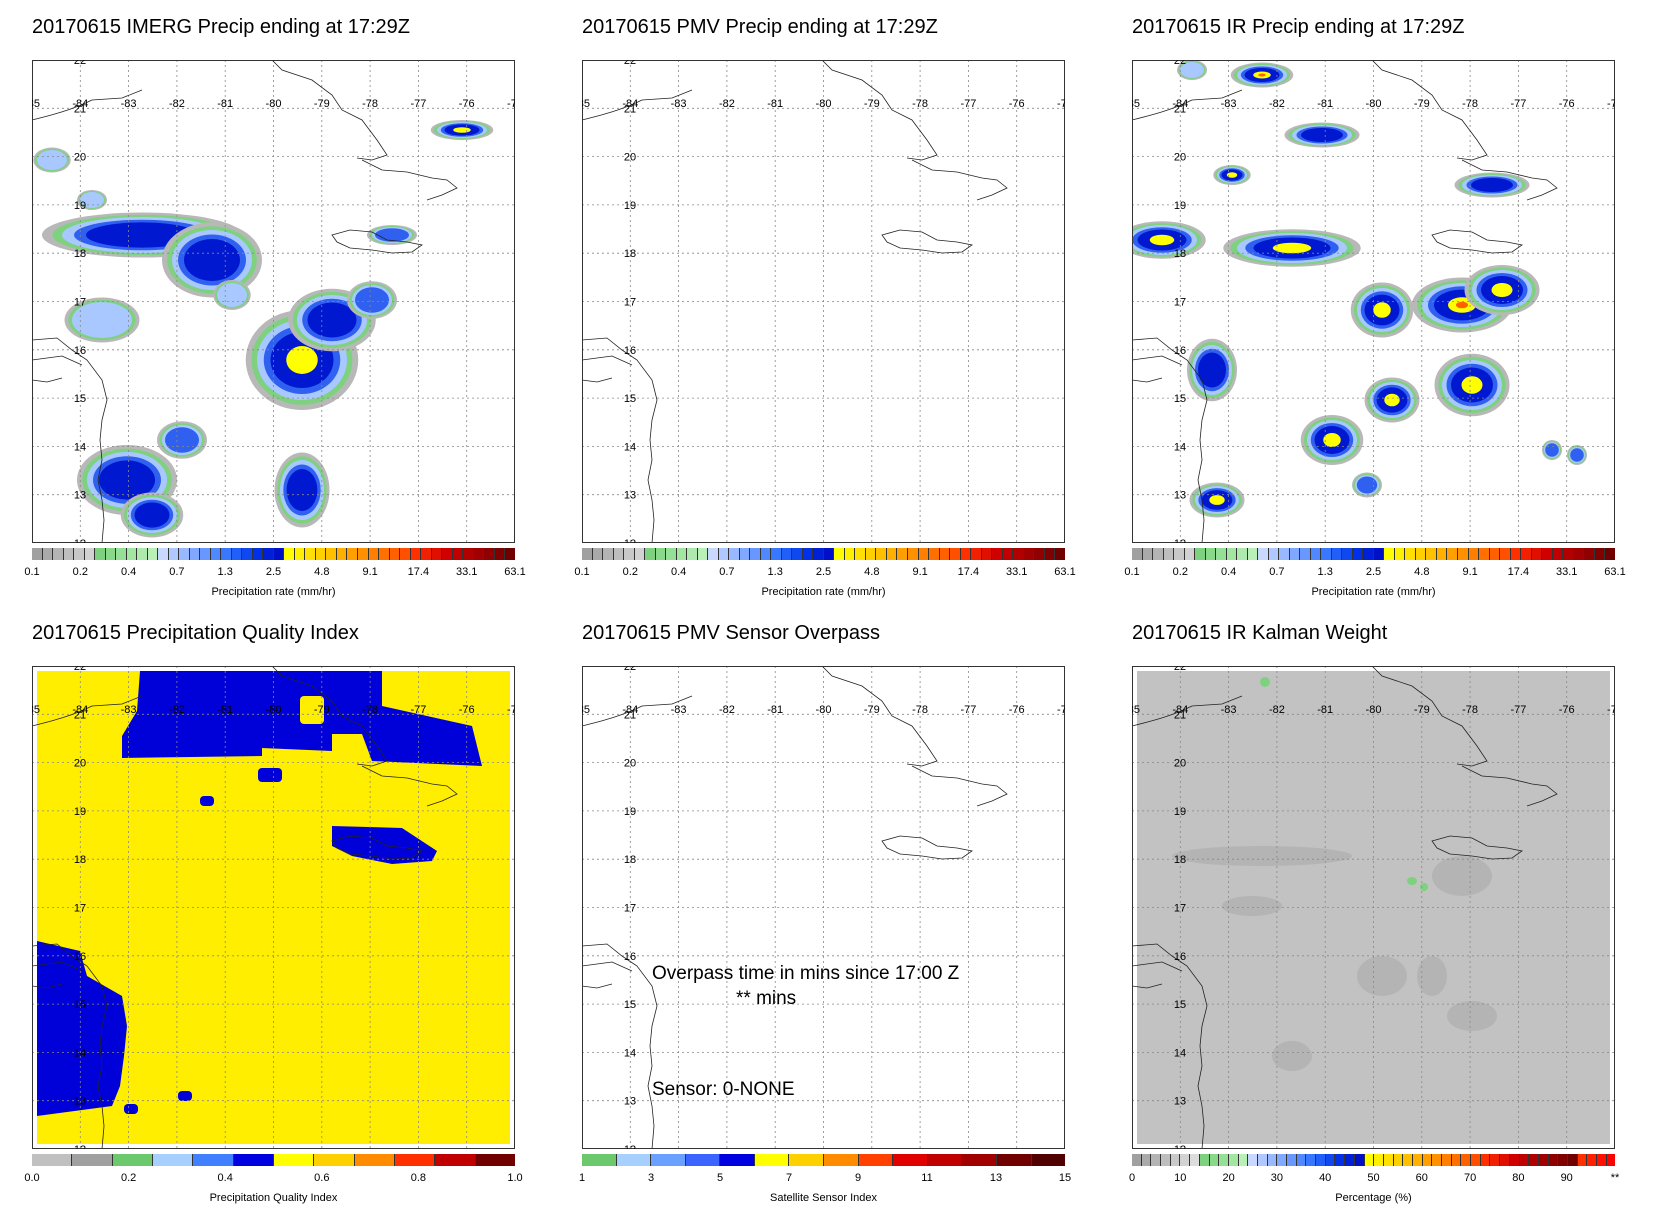 This screenshot has height=1212, width=1653. Describe the element at coordinates (1180, 715) in the screenshot. I see `lat-tick-label: 21` at that location.